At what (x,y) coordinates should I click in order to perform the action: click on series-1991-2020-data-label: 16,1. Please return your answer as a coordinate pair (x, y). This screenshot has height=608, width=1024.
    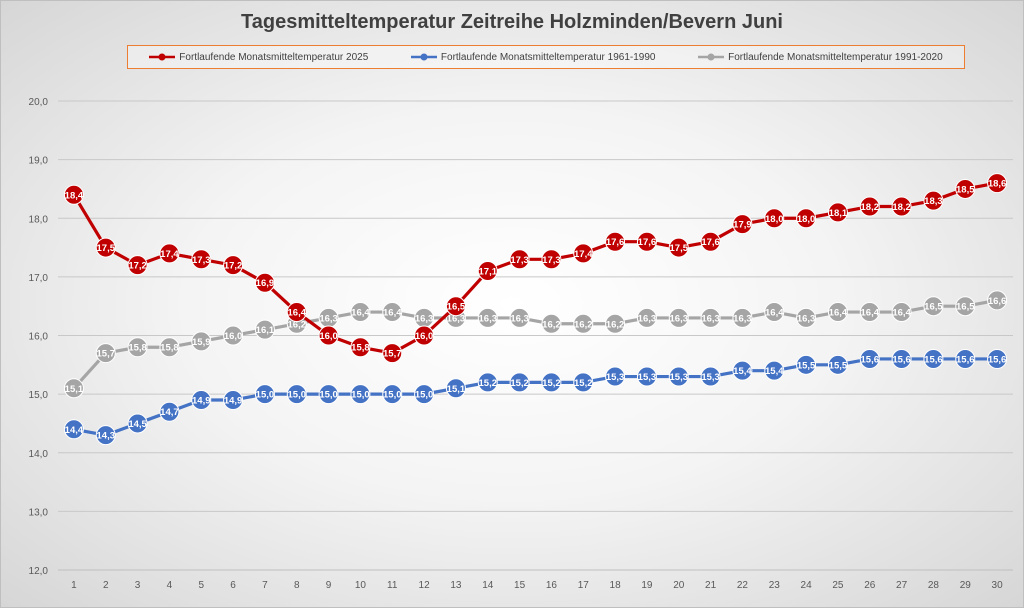
    Looking at the image, I should click on (265, 330).